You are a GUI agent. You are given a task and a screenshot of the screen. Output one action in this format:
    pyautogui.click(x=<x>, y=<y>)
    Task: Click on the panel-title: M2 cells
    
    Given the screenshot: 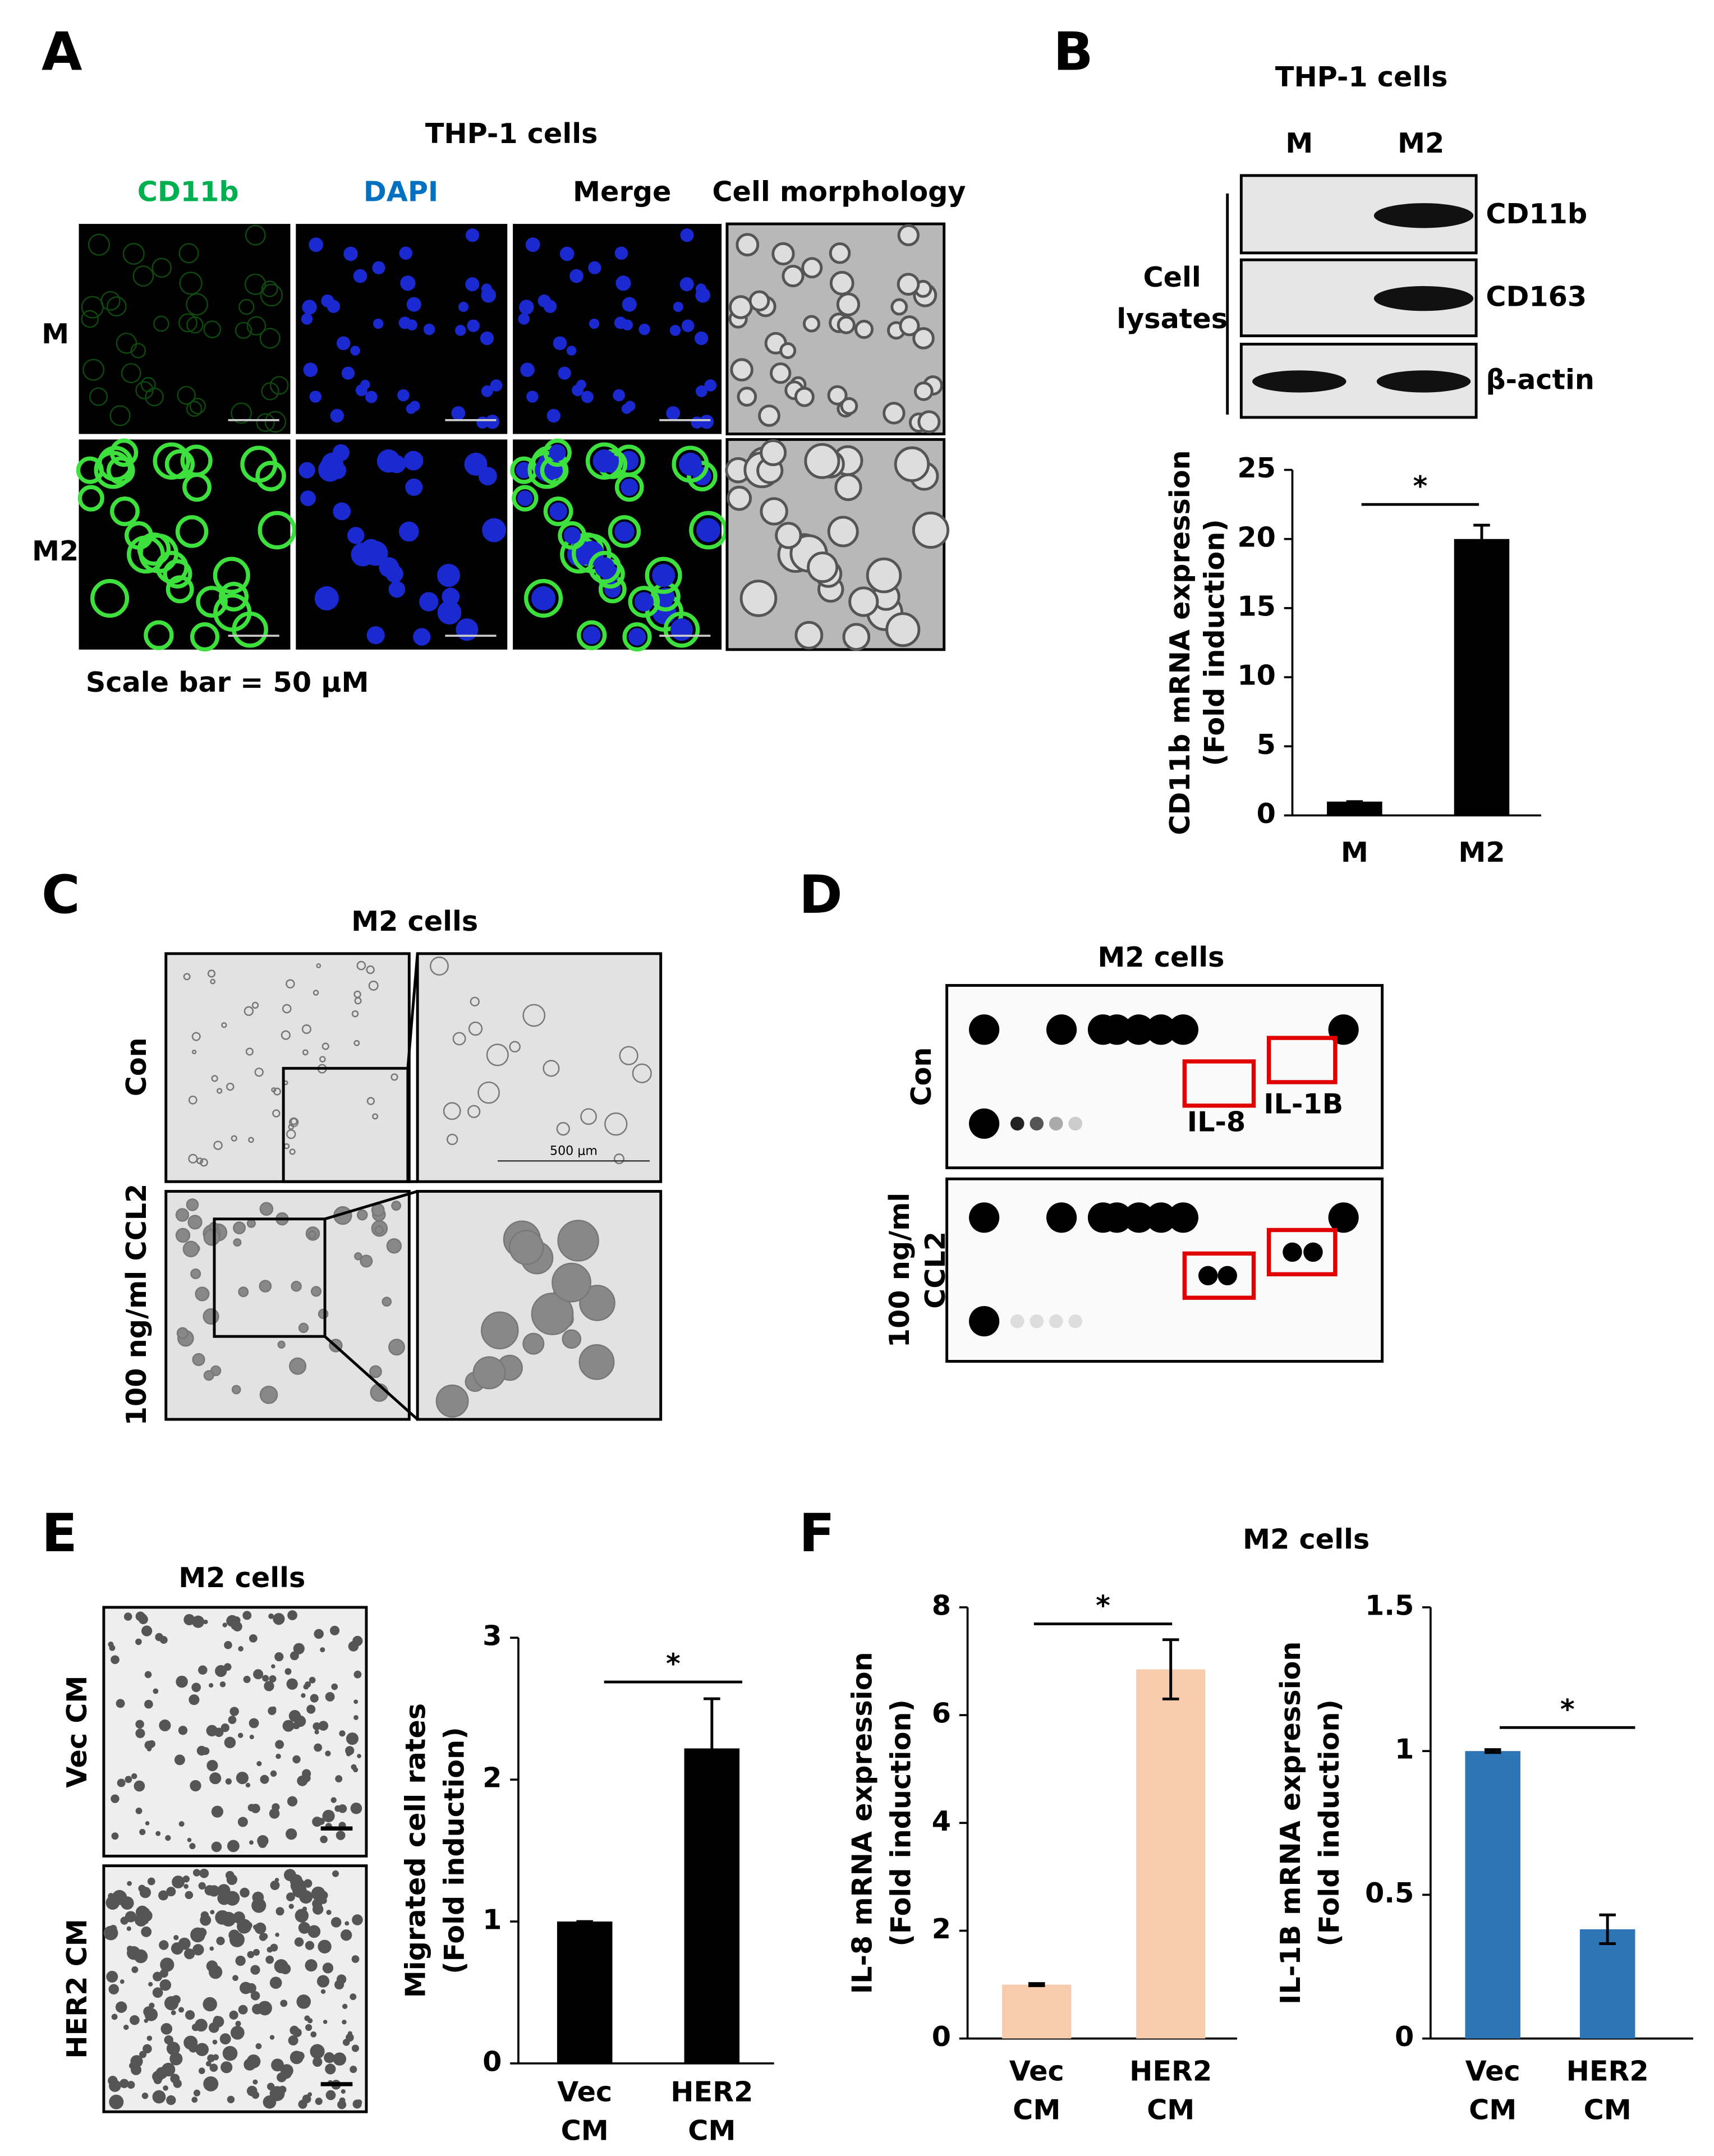 What is the action you would take?
    pyautogui.click(x=414, y=921)
    